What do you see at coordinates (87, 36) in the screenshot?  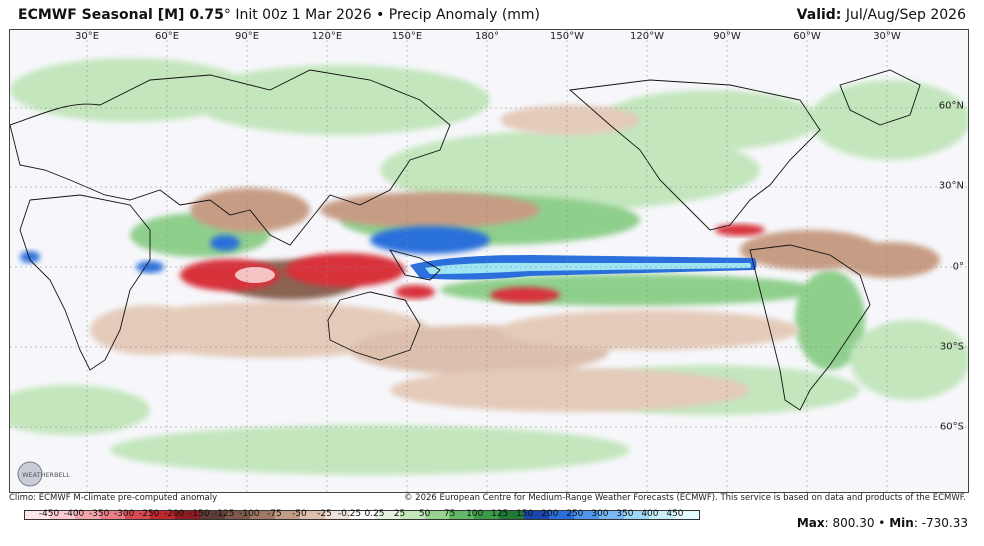 I see `lon-label: 30°E` at bounding box center [87, 36].